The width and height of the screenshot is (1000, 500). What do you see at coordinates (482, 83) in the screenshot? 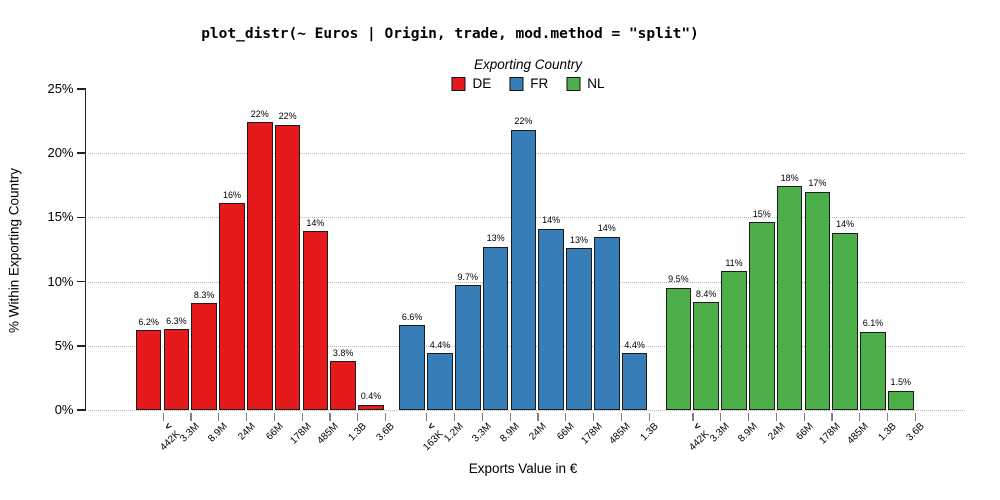
I see `legend-label-DE: DE` at bounding box center [482, 83].